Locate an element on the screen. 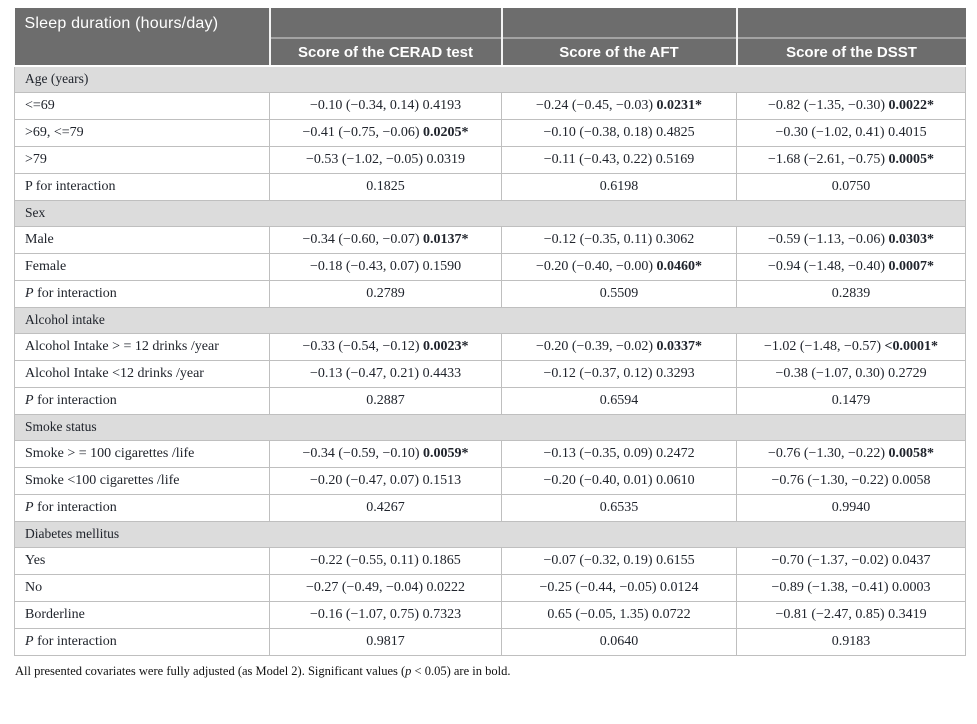 The width and height of the screenshot is (977, 724). value-cell: −0.82 (−1.35, −0.30) 0.0022* is located at coordinates (851, 105).